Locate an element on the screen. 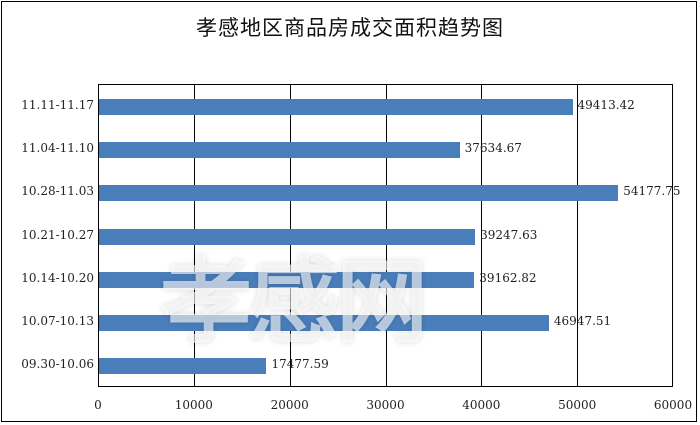 This screenshot has height=425, width=700. category-label: 11.04-11.10 is located at coordinates (57, 147).